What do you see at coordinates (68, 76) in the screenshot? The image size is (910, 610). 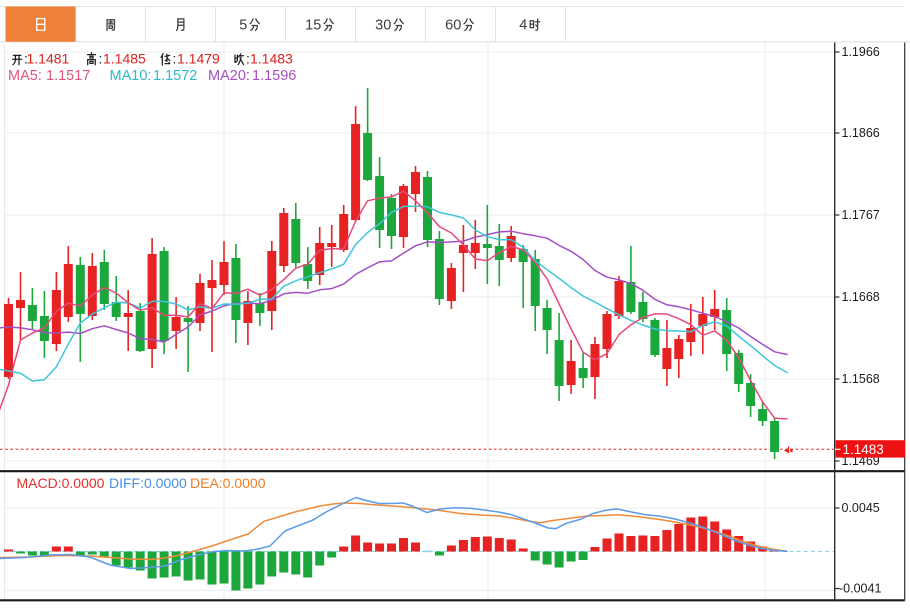 I see `svg-text: 1.1517` at bounding box center [68, 76].